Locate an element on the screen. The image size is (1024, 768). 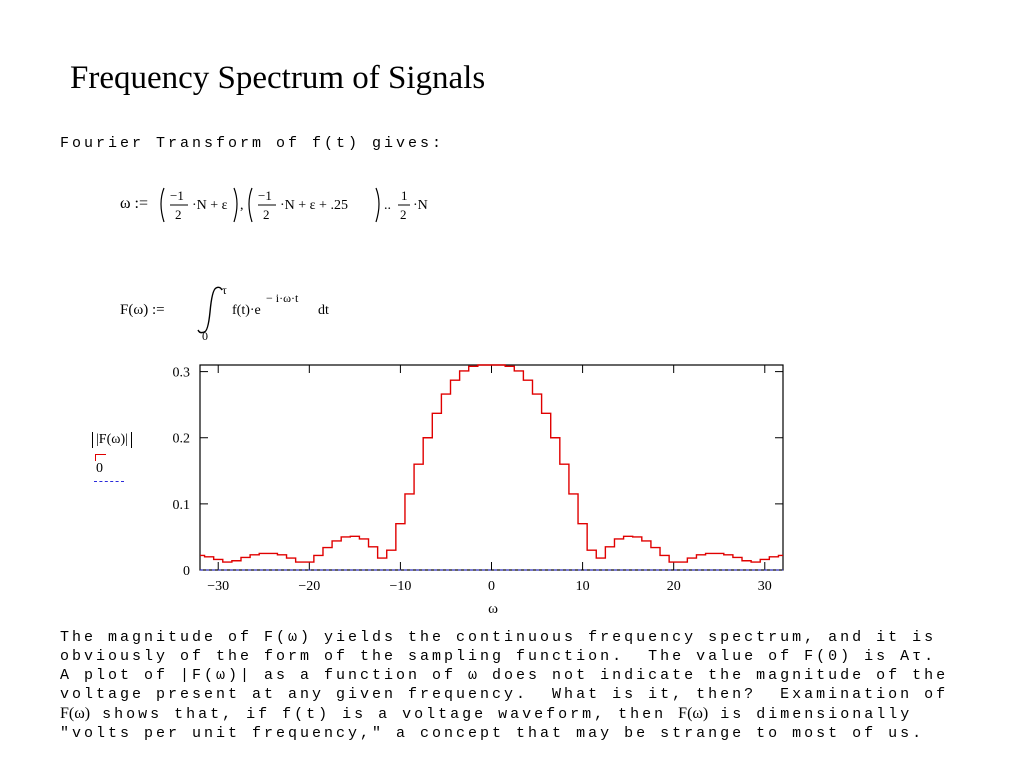
inline-F-omega-2: F(ω) is located at coordinates (693, 713).